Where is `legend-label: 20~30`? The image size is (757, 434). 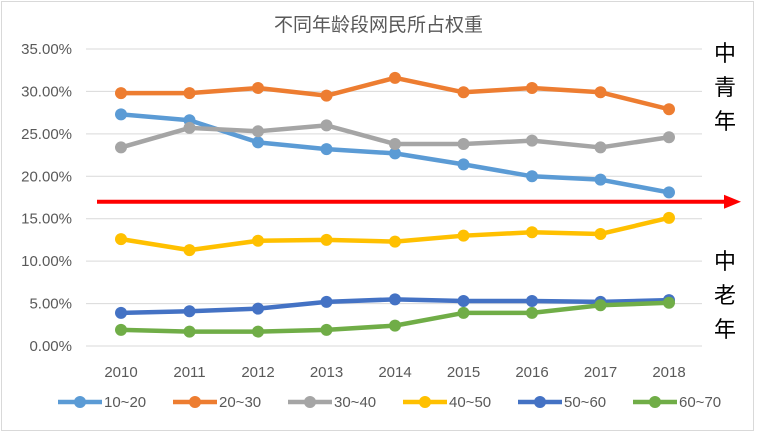
legend-label: 20~30 is located at coordinates (240, 402).